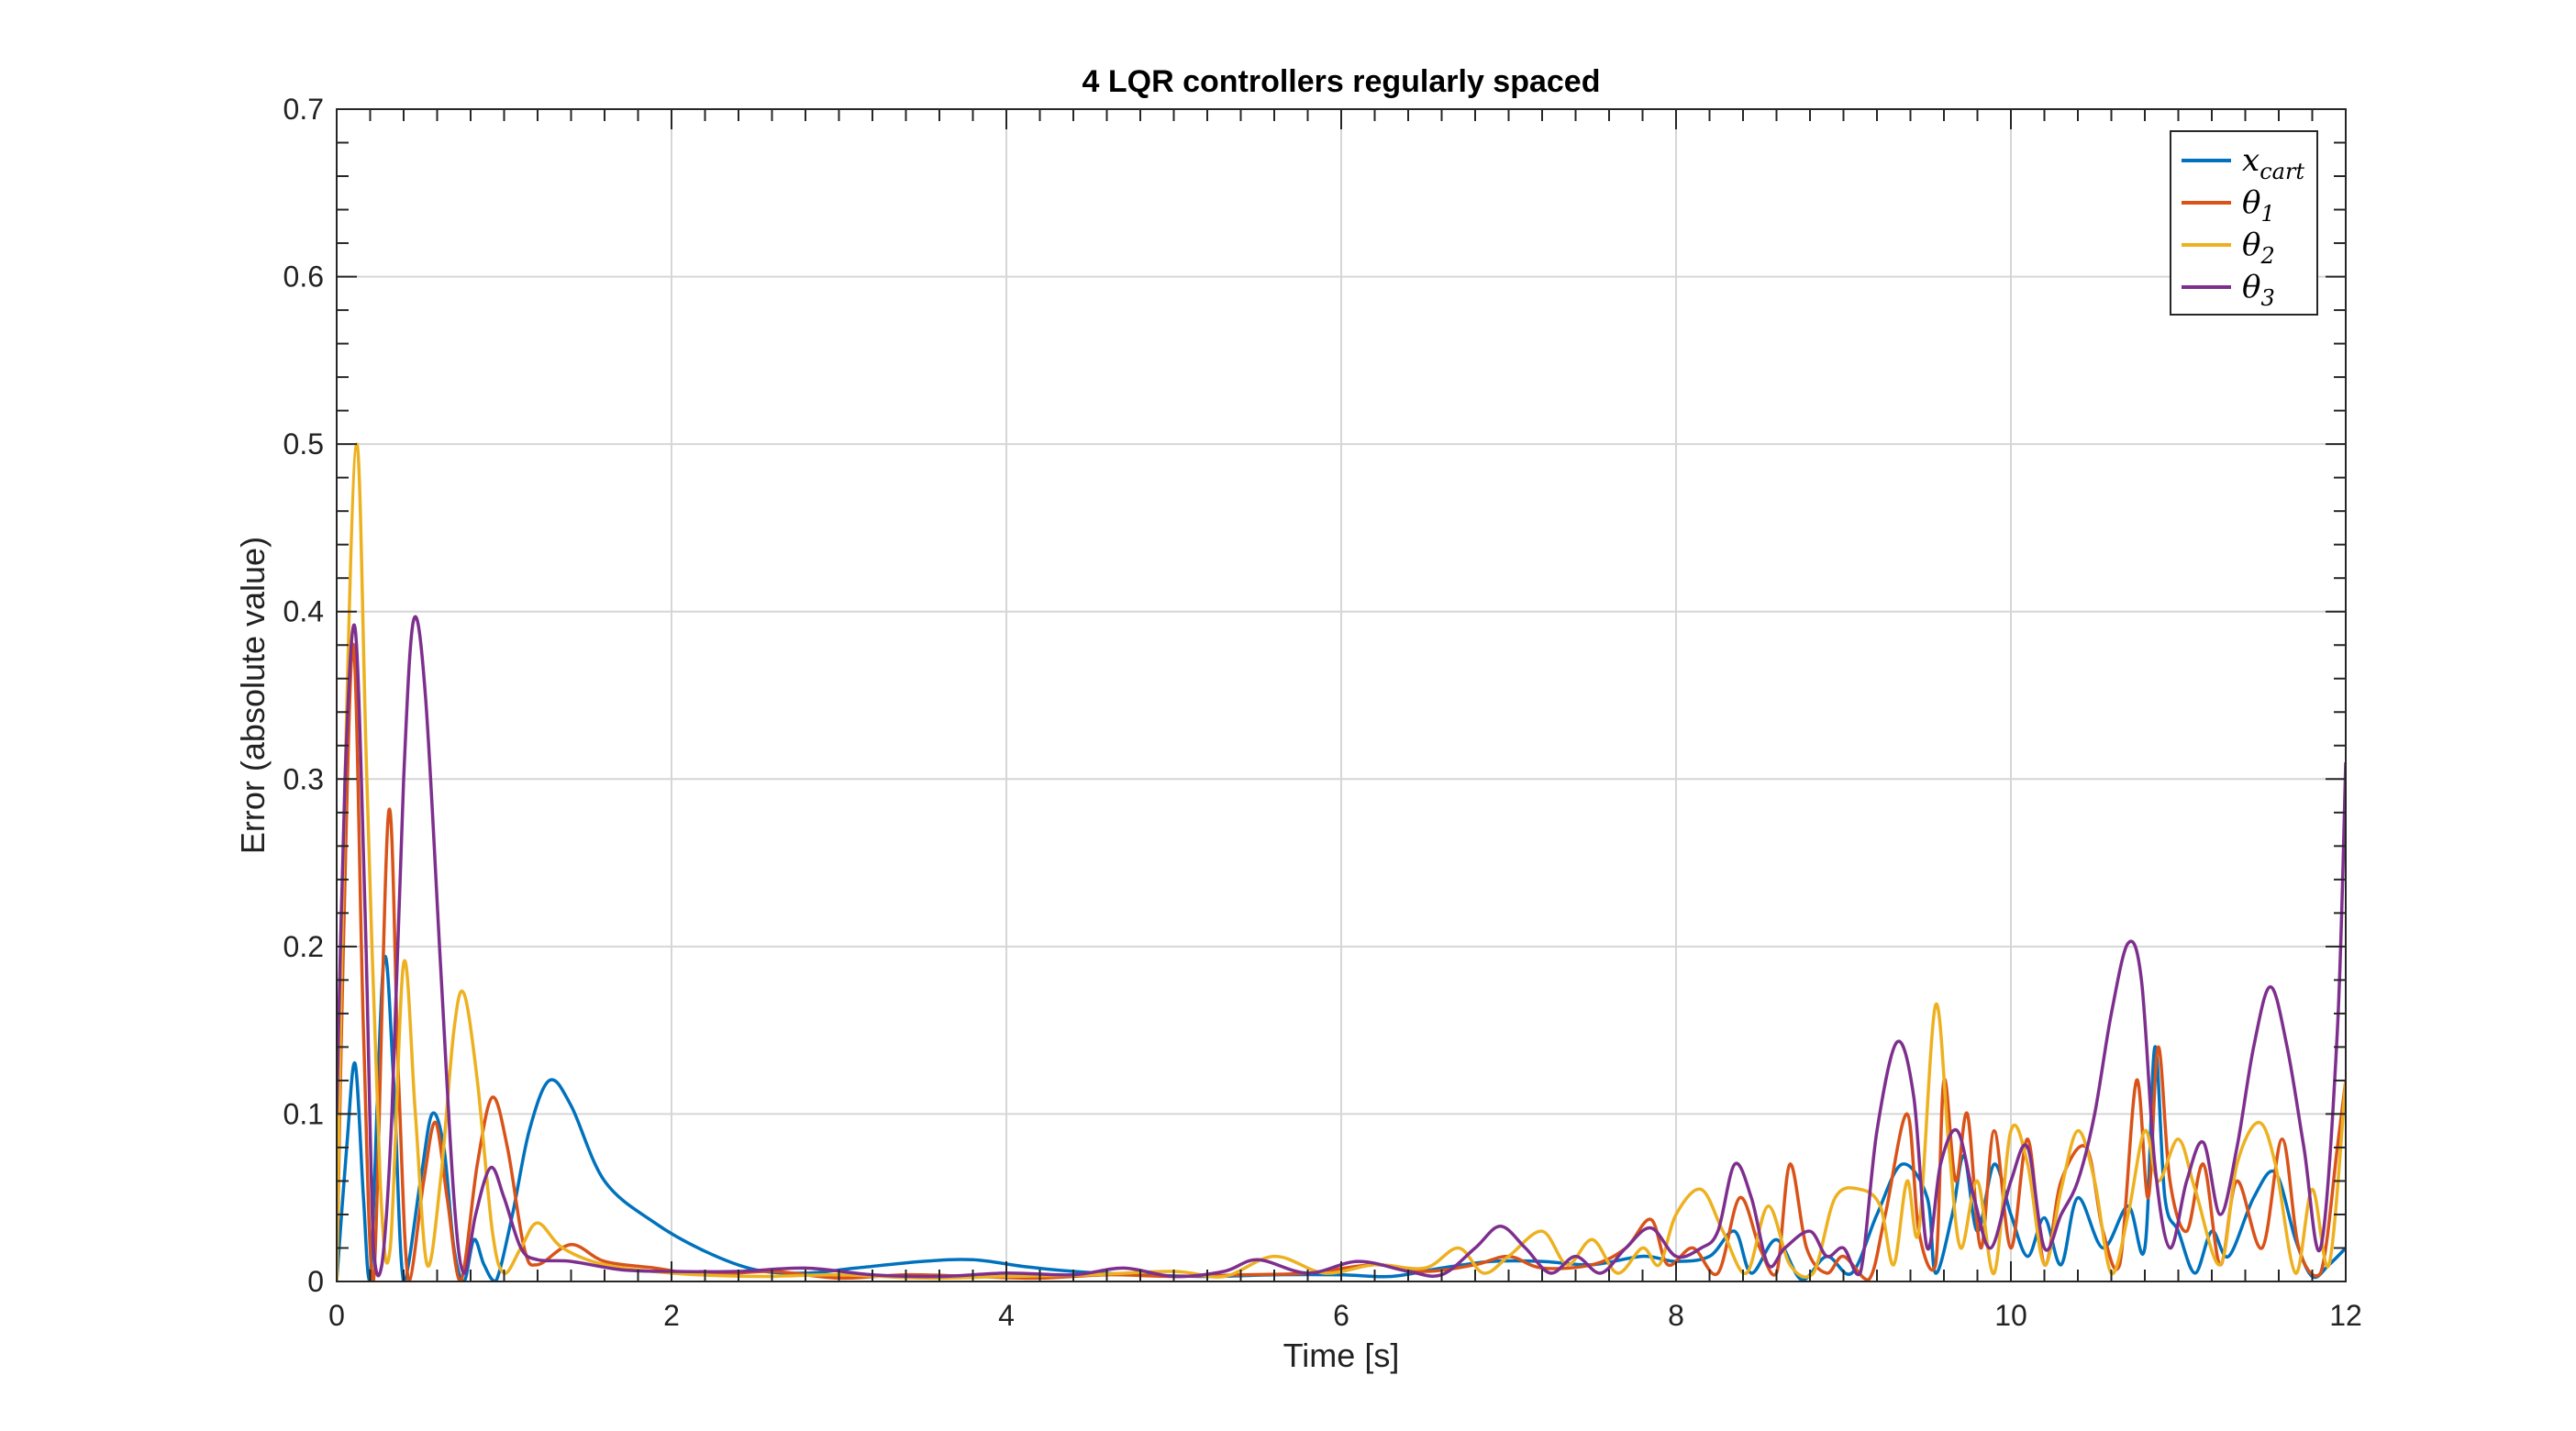 The height and width of the screenshot is (1431, 2576). Describe the element at coordinates (2010, 1315) in the screenshot. I see `x-tick-label: 10` at that location.